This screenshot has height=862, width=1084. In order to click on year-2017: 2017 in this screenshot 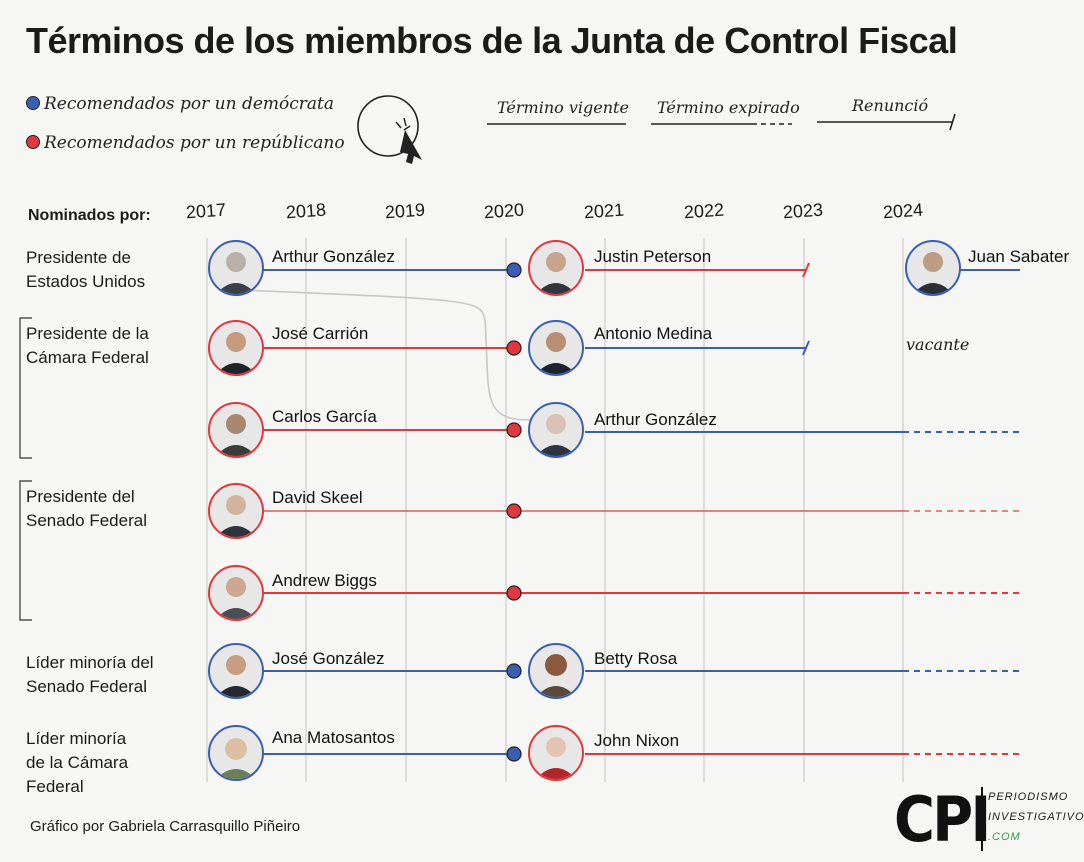, I will do `click(206, 211)`.